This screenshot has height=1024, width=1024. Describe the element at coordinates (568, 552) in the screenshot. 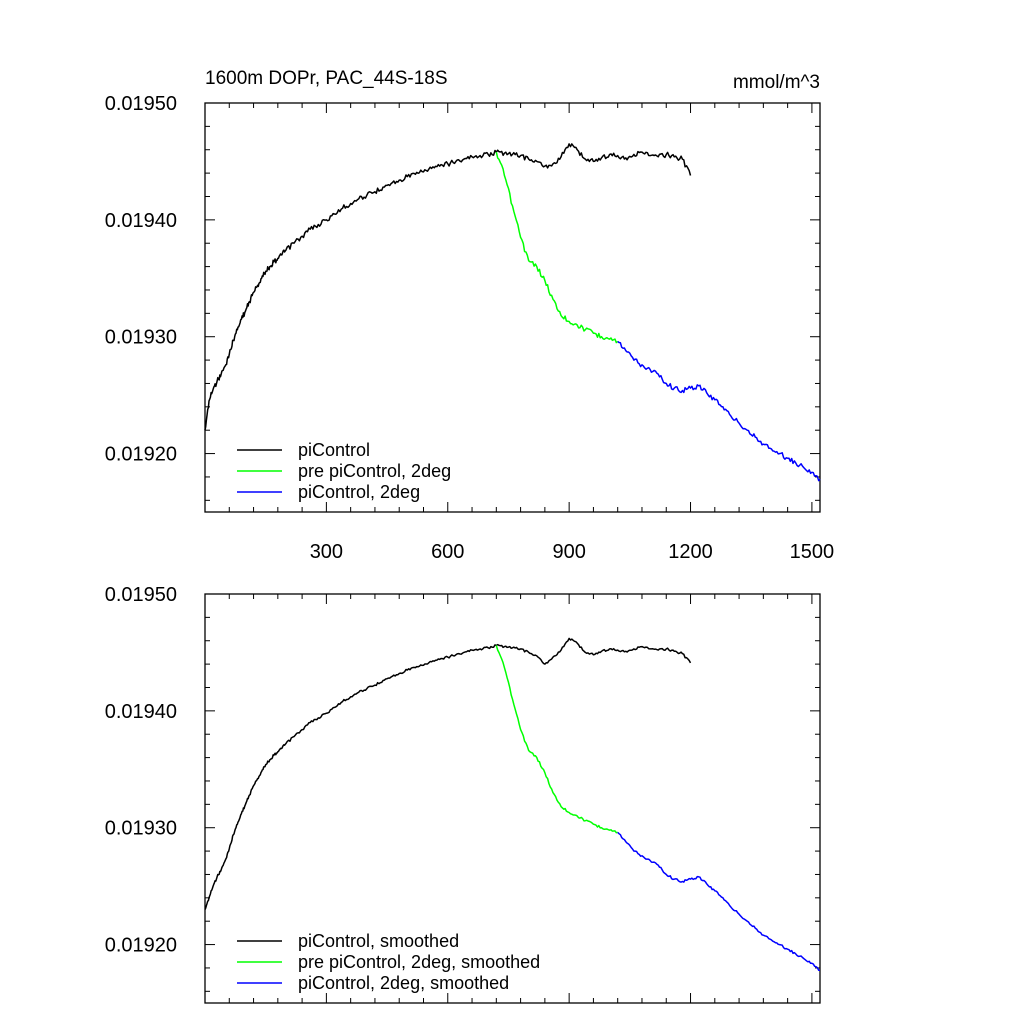

I see `x-tick-label: 900` at that location.